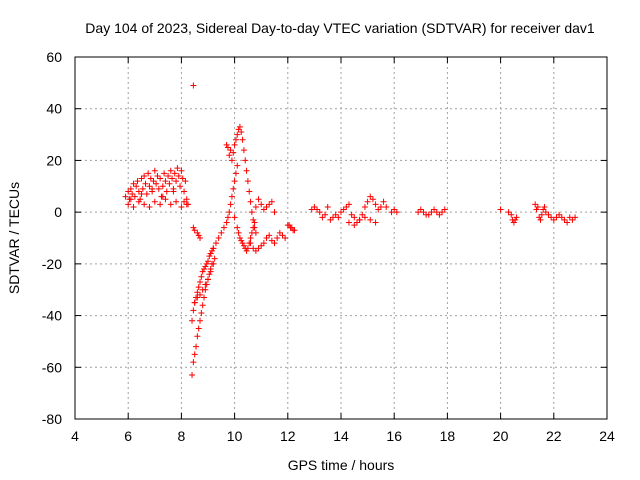  I want to click on y-tick-label: -80, so click(52, 419).